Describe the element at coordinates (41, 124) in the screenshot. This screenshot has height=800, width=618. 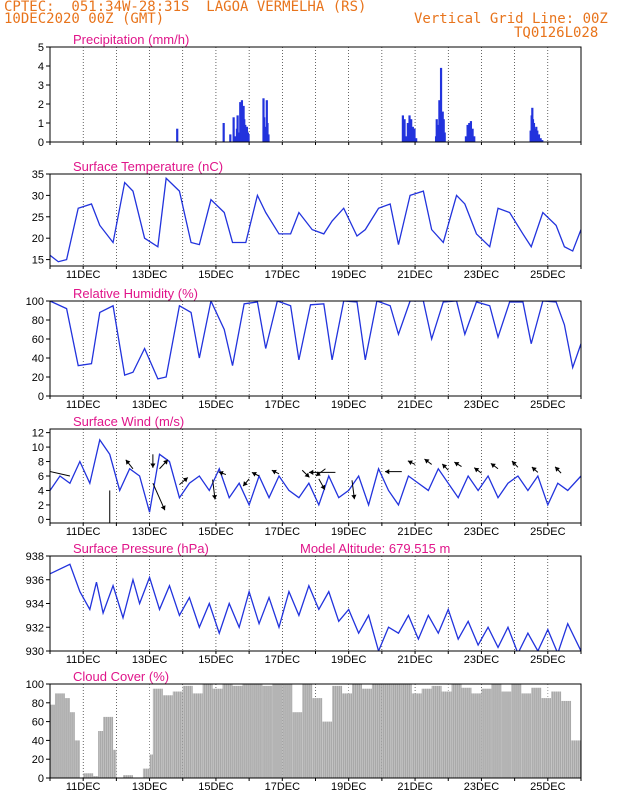
I see `y-tick-label: 1` at that location.